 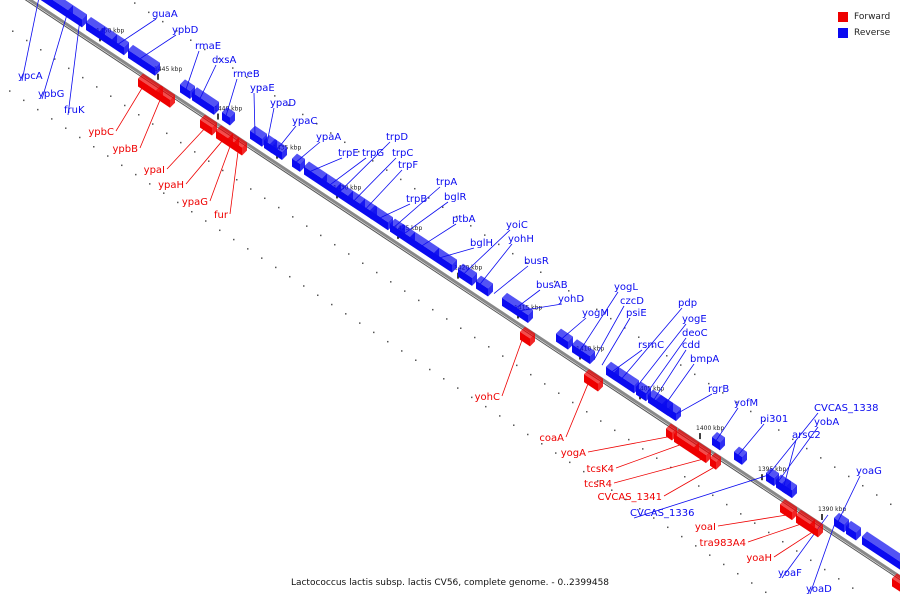 I want to click on reverse-gene-label: trpF, so click(x=408, y=165).